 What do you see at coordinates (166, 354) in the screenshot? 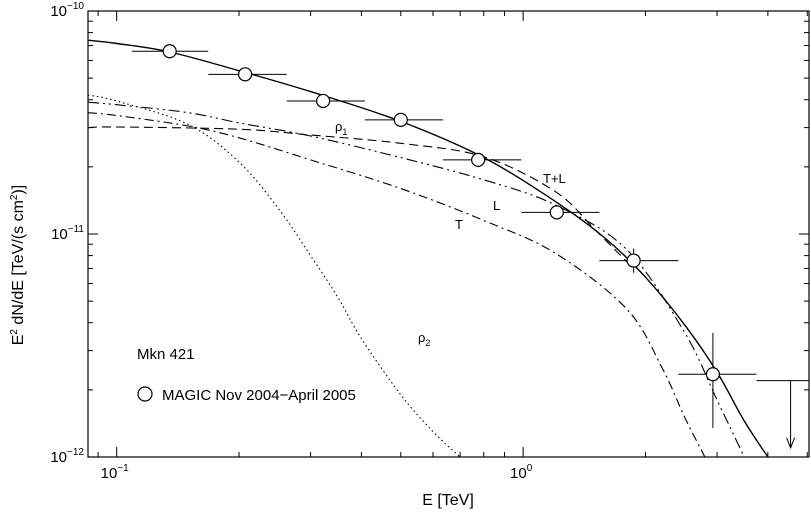
I see `source-label: Mkn 421` at bounding box center [166, 354].